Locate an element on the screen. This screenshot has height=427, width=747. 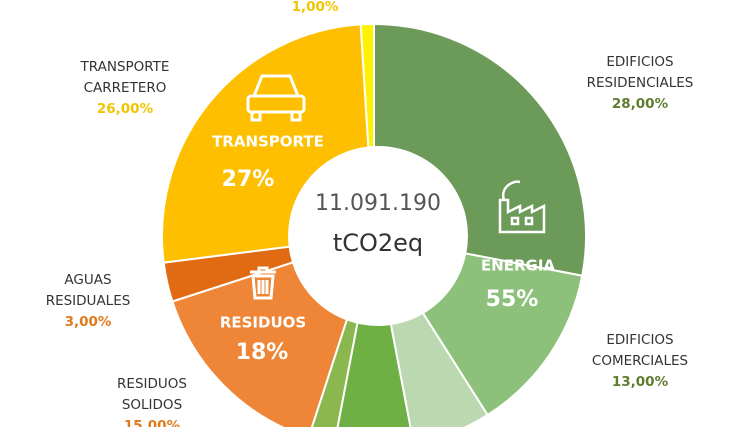
slice-label: 1,00% is located at coordinates (315, 9).